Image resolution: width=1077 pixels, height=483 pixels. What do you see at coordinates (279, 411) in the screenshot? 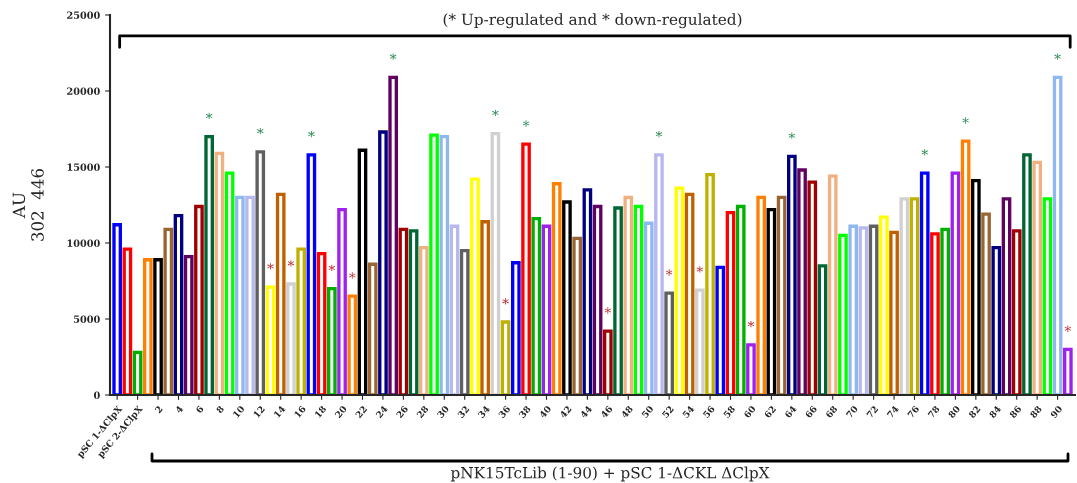
I see `x-tick-label: 14` at bounding box center [279, 411].